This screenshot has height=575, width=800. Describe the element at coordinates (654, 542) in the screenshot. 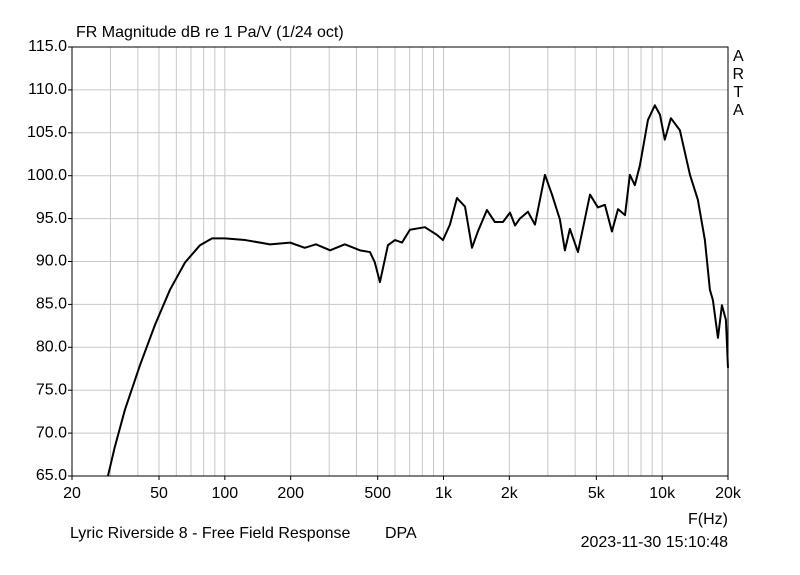

I see `timestamp: 2023-11-30 15:10:48` at that location.